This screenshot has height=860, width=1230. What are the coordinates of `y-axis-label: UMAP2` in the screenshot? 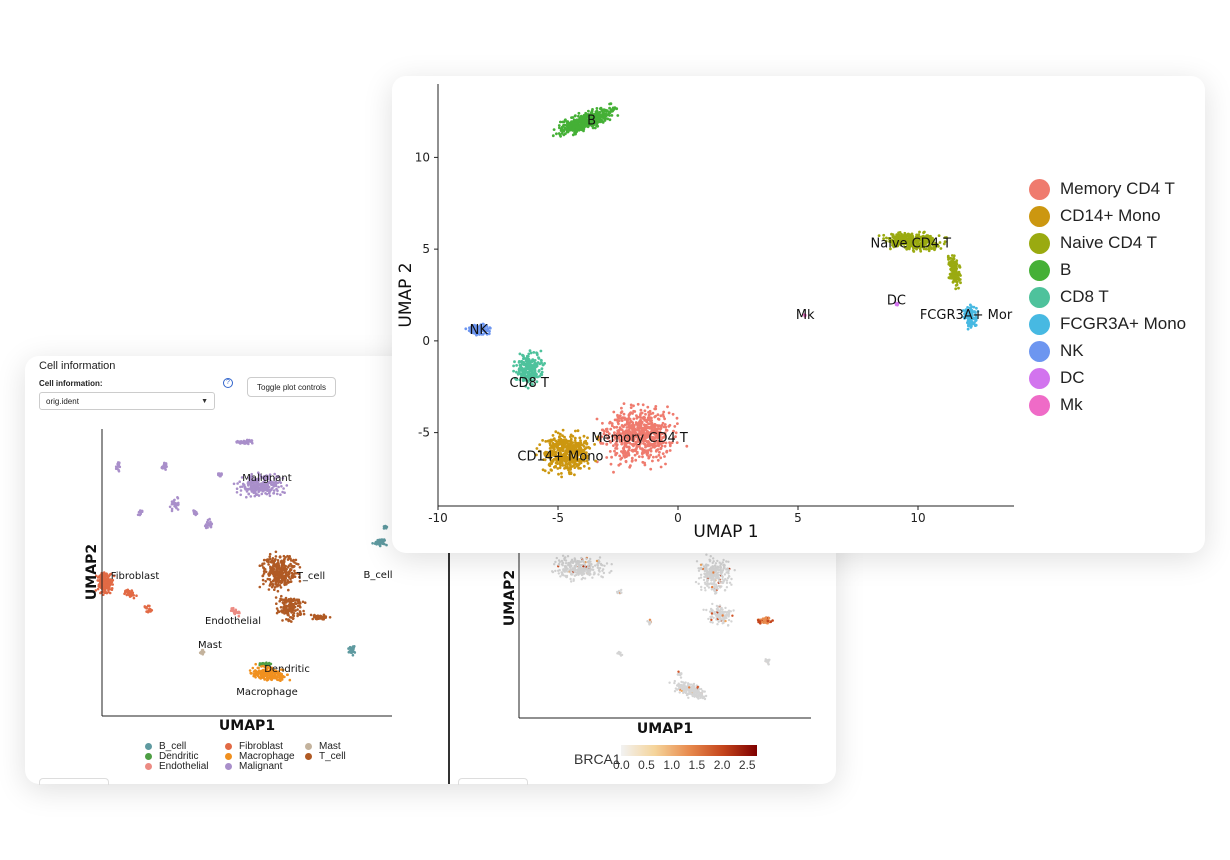 It's located at (92, 572).